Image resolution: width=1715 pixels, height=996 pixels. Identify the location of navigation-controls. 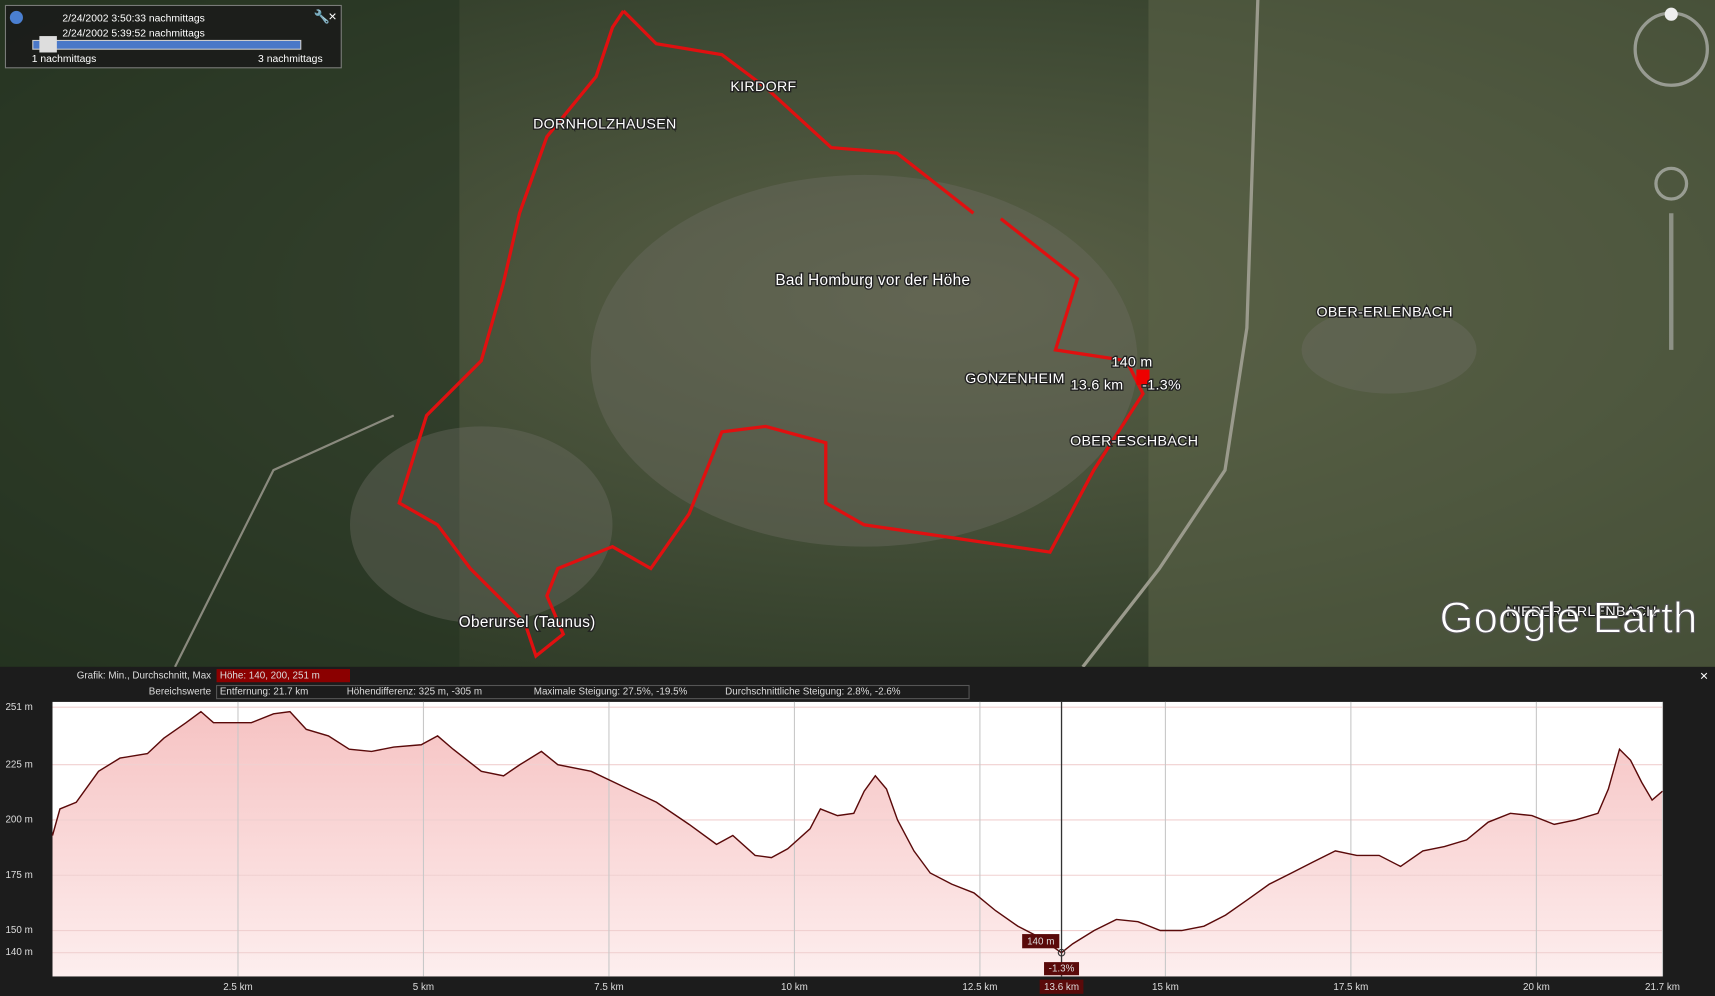
(1671, 178).